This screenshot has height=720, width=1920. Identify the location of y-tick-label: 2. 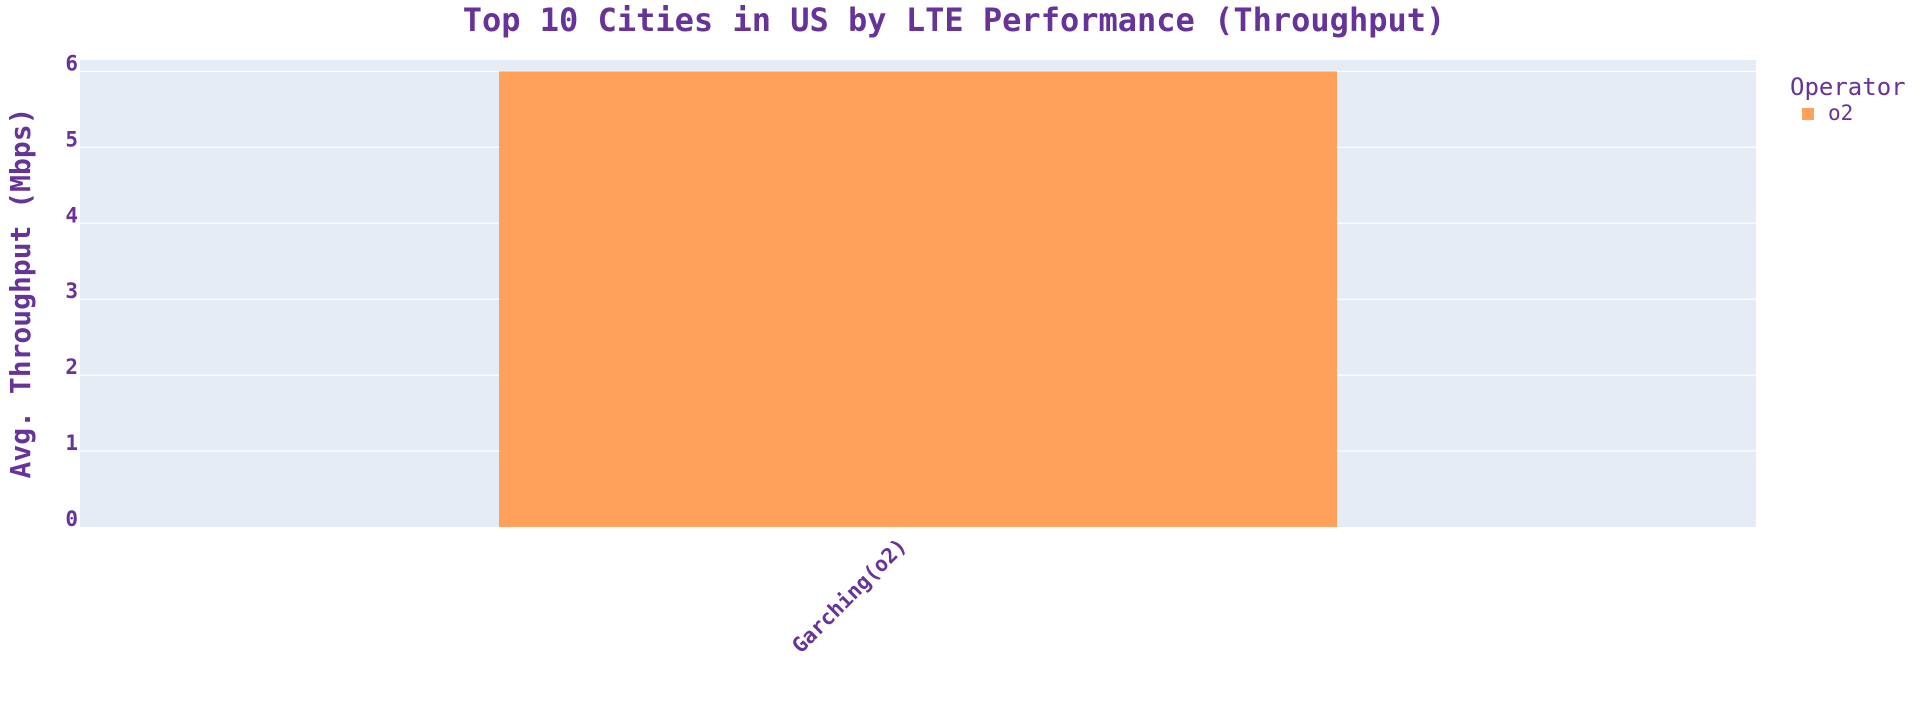
(71, 367).